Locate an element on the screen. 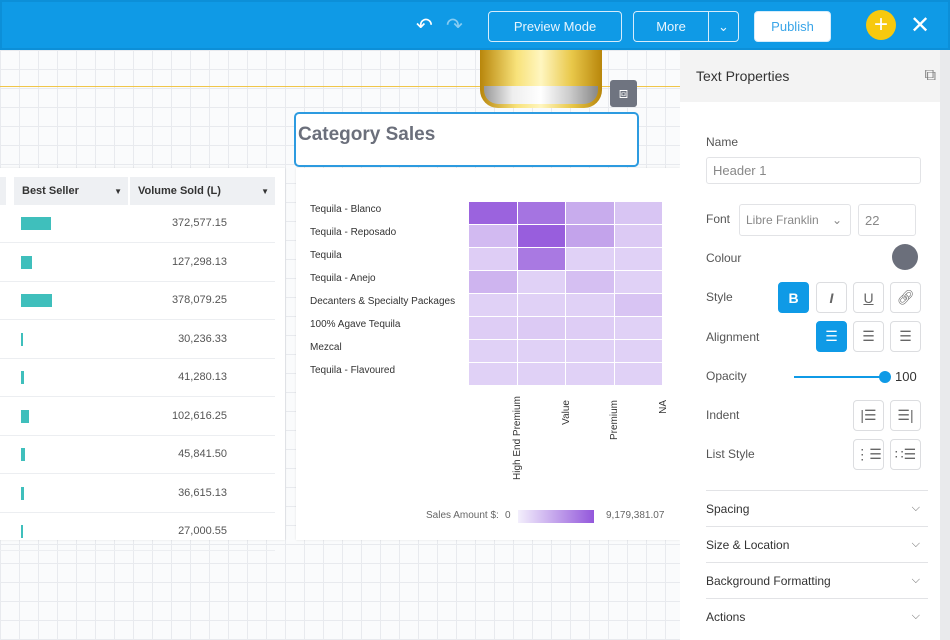 This screenshot has width=950, height=640. product-image is located at coordinates (541, 79).